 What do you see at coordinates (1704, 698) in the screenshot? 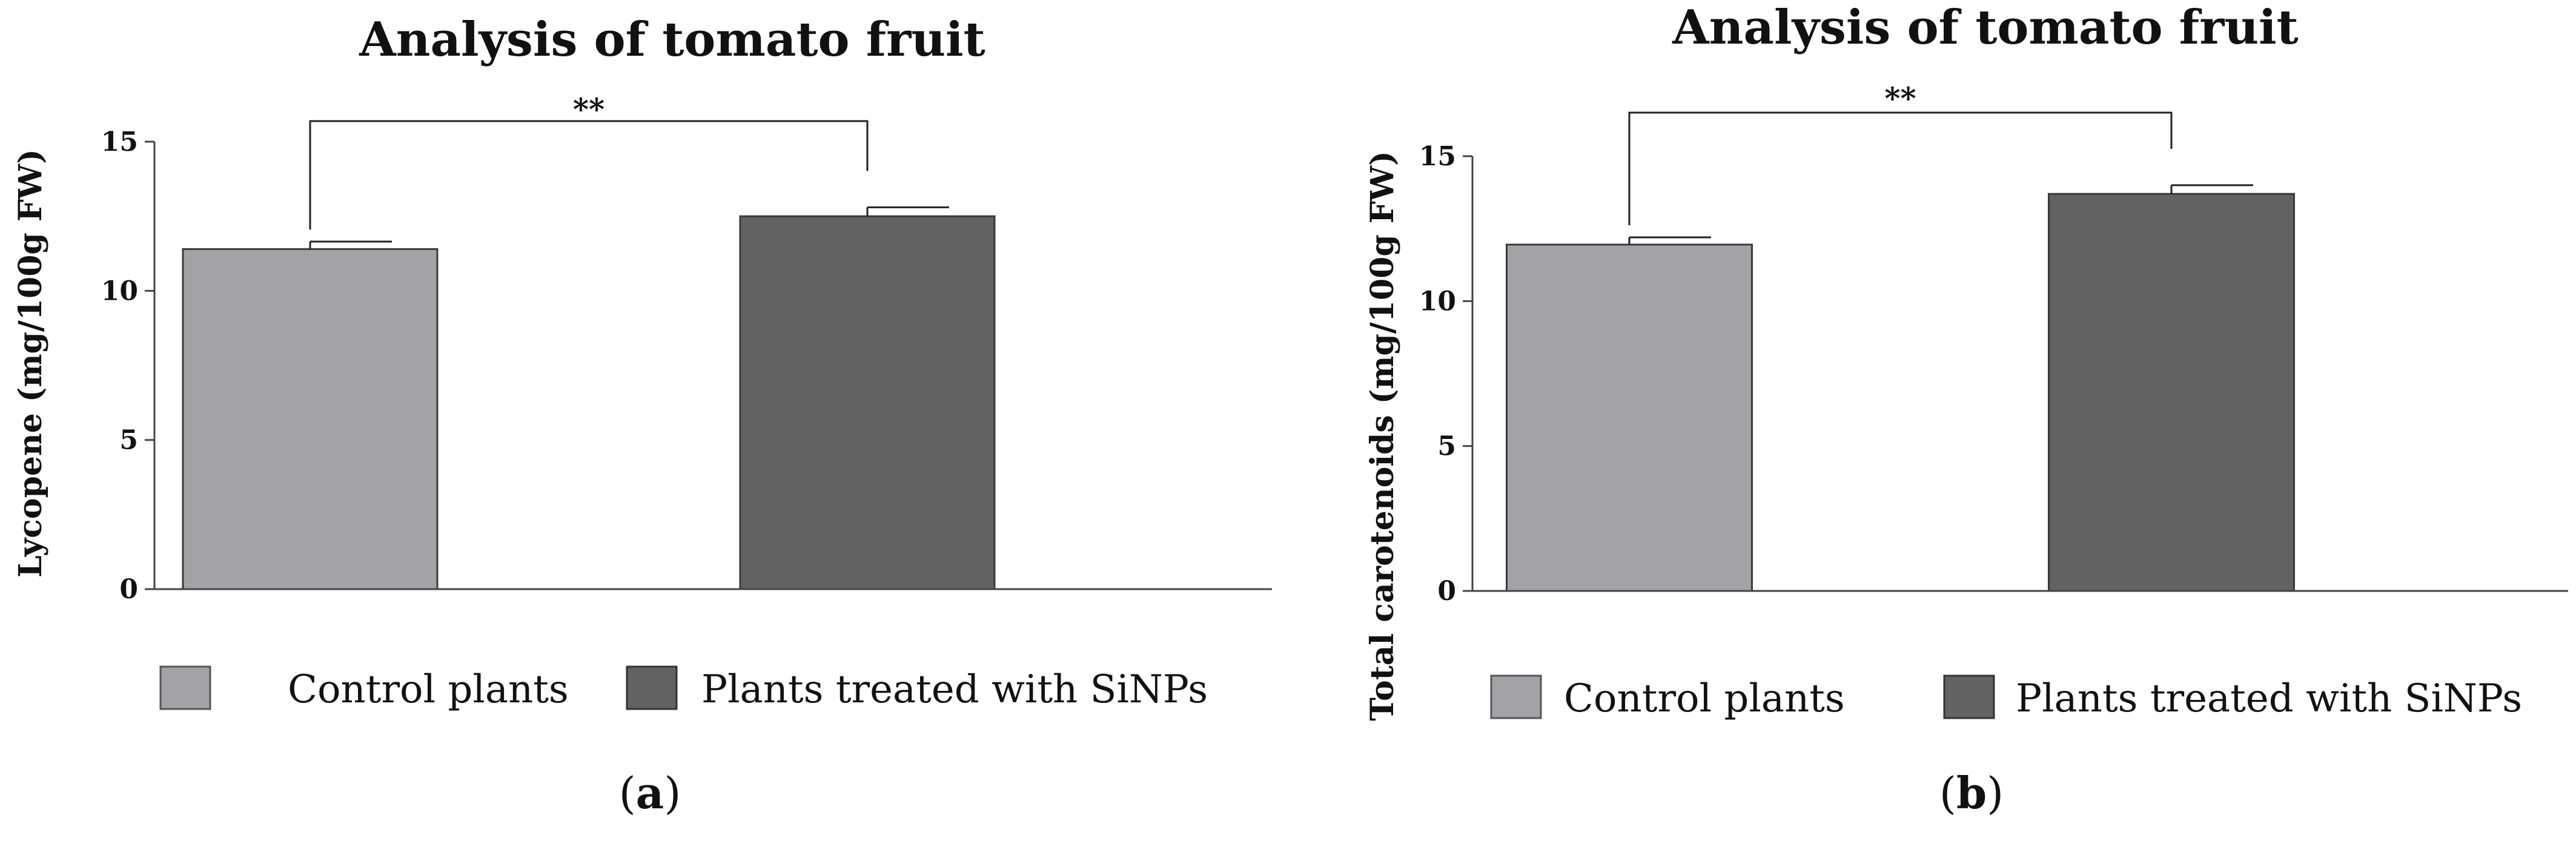
I see `chart-b-legend-label-control: Control plants` at bounding box center [1704, 698].